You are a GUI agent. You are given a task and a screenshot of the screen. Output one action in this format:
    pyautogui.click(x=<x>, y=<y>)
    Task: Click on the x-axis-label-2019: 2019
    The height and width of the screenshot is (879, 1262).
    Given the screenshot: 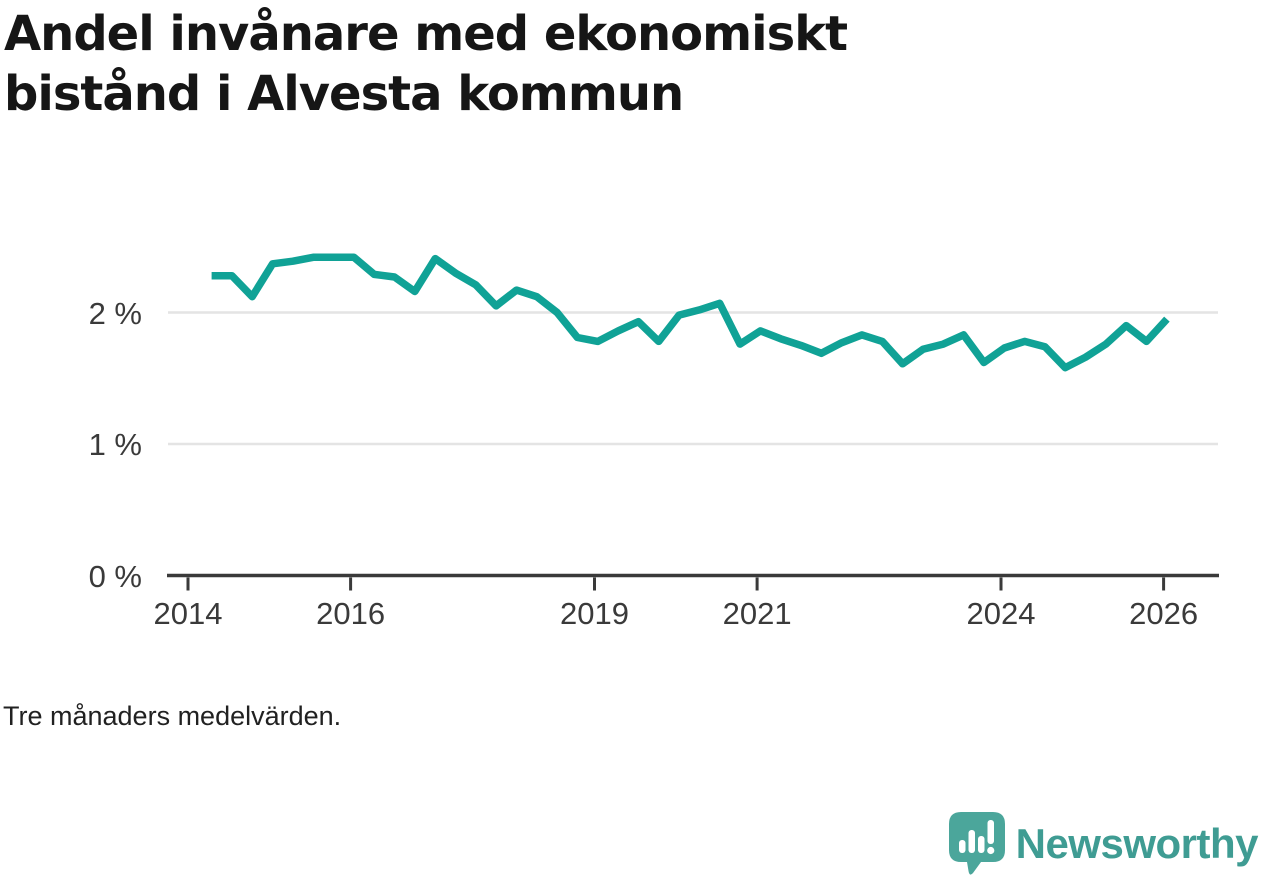 What is the action you would take?
    pyautogui.click(x=594, y=613)
    